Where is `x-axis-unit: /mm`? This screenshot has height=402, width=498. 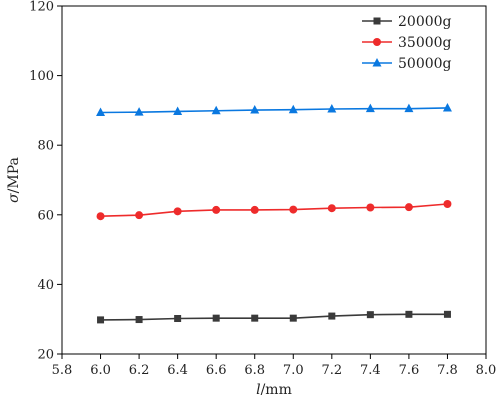
x-axis-unit: /mm is located at coordinates (276, 390).